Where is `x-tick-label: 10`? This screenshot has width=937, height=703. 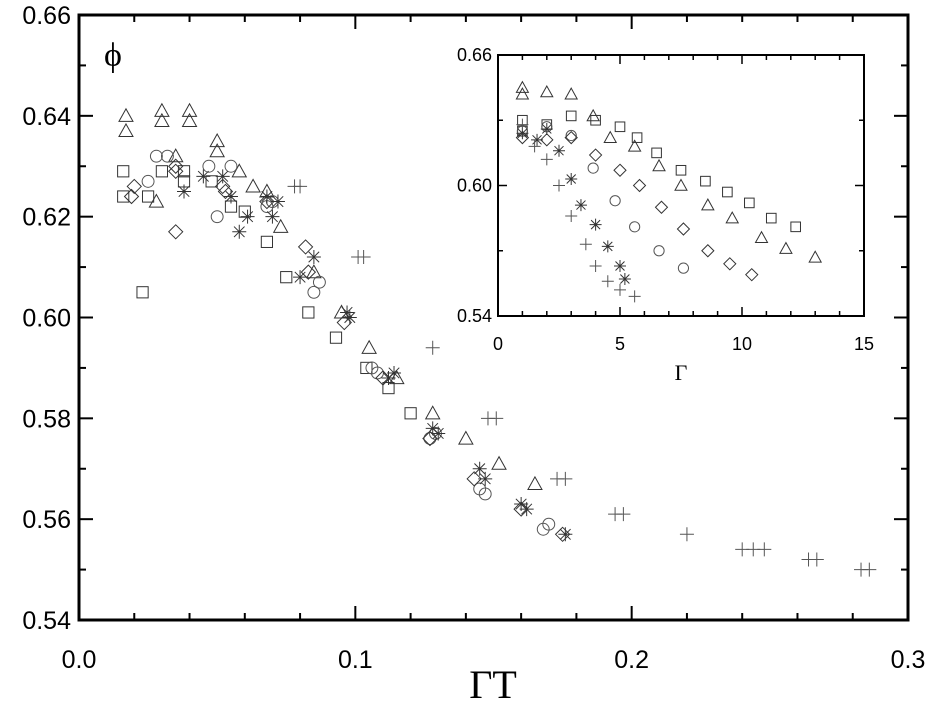
x-tick-label: 10 is located at coordinates (742, 344).